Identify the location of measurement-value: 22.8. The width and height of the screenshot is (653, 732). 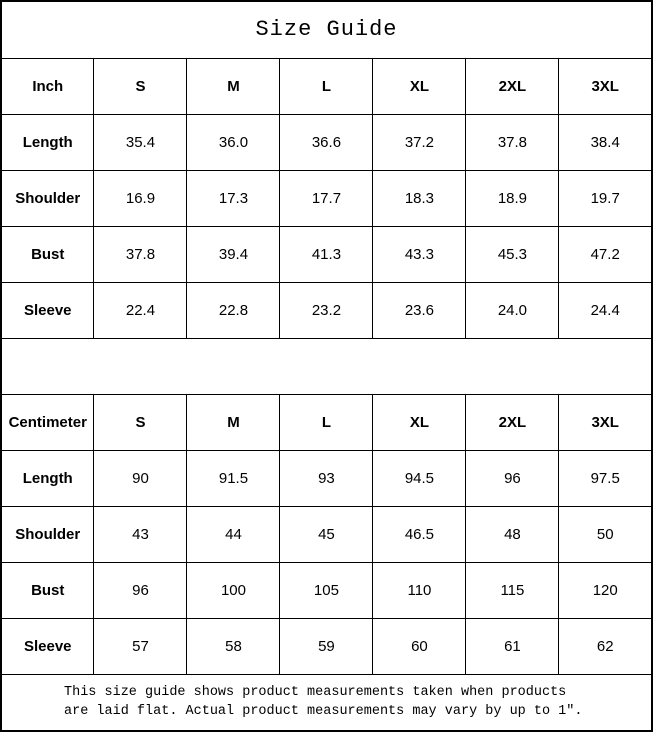
(233, 310).